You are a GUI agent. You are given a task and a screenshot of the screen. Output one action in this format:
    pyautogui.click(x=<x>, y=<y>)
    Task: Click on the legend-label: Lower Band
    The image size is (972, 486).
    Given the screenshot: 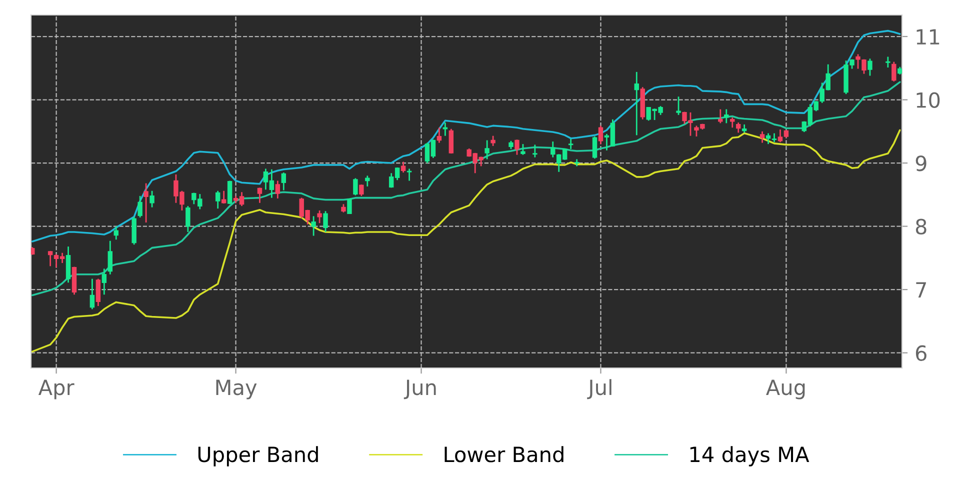 What is the action you would take?
    pyautogui.click(x=504, y=454)
    